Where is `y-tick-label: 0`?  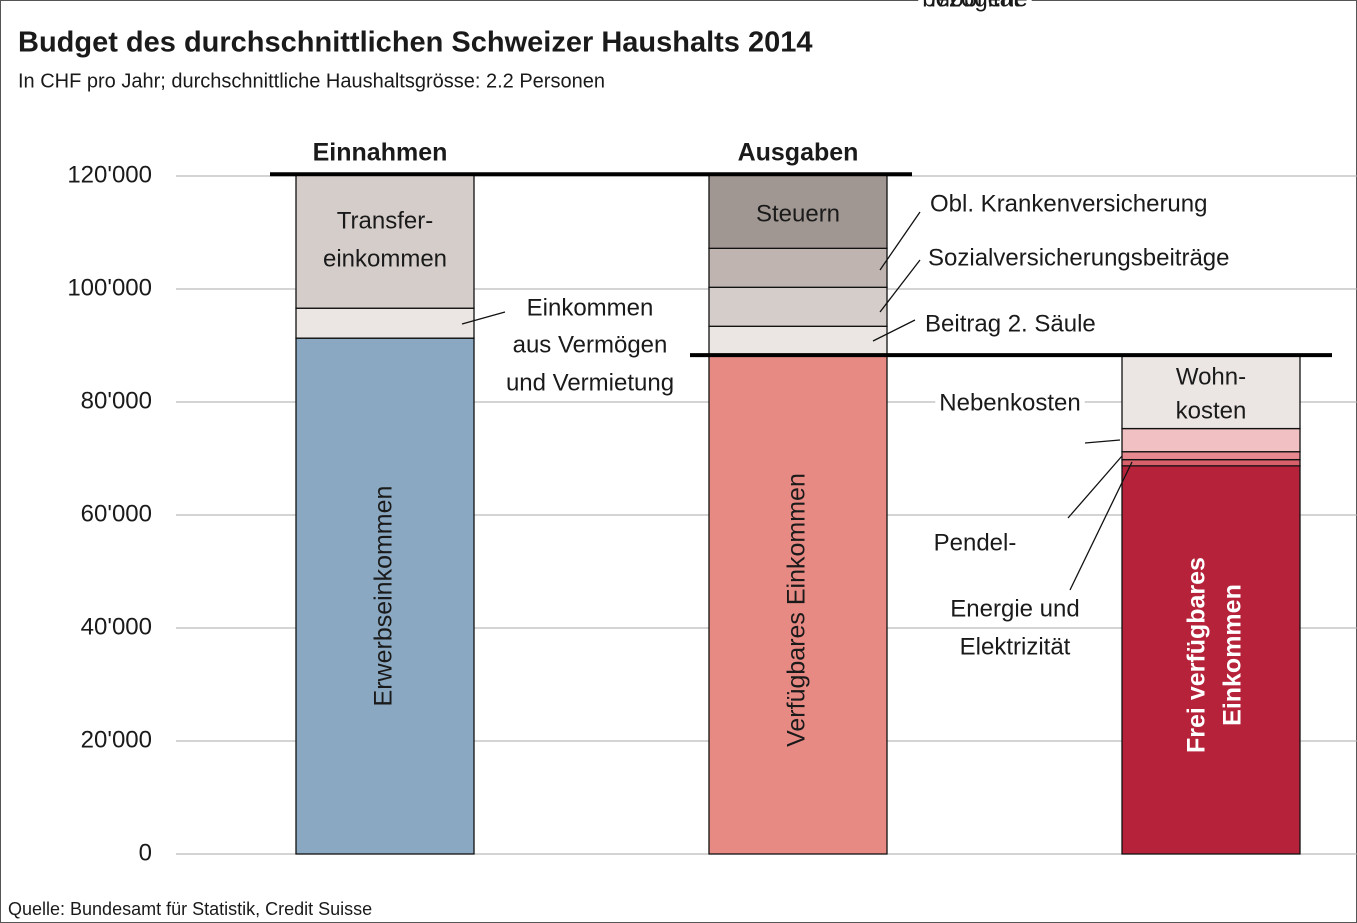
y-tick-label: 0 is located at coordinates (145, 852).